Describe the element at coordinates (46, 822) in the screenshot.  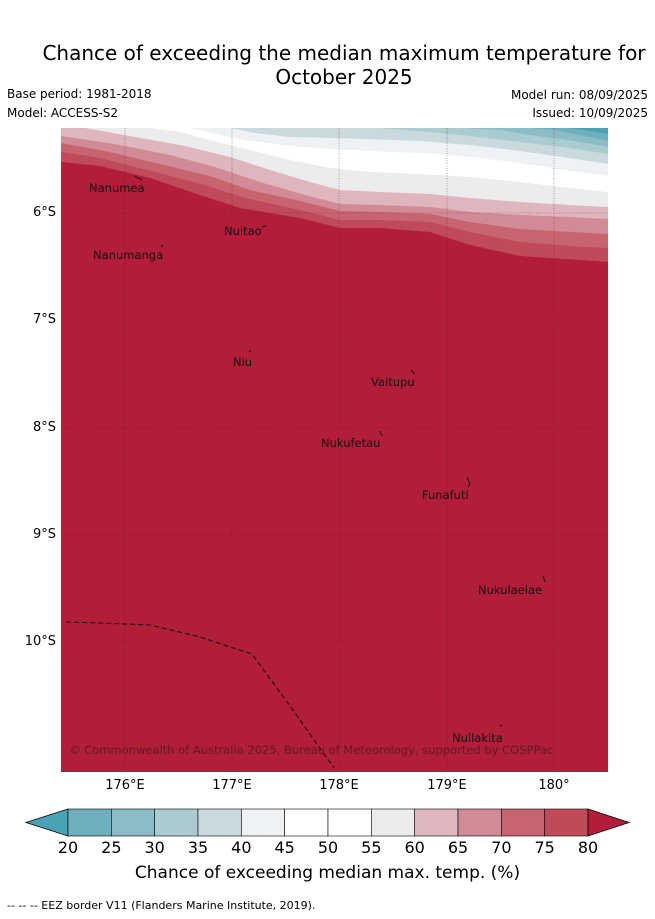
I see `colorbar-under-arrow` at that location.